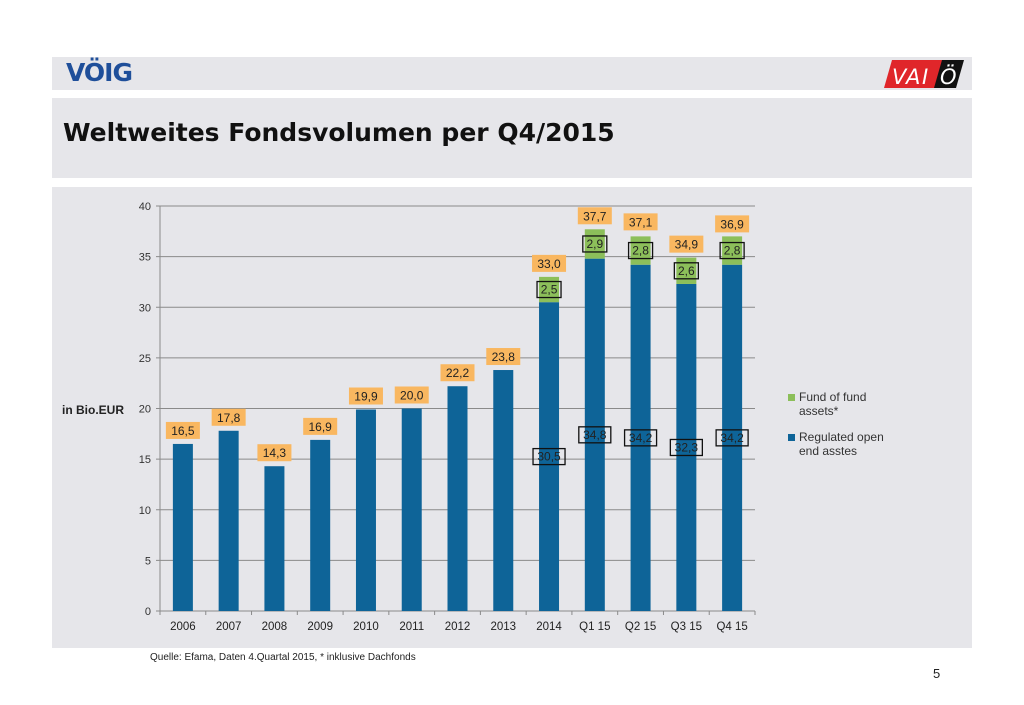 The image size is (1024, 705). I want to click on vaio-logo-red-block, so click(918, 74).